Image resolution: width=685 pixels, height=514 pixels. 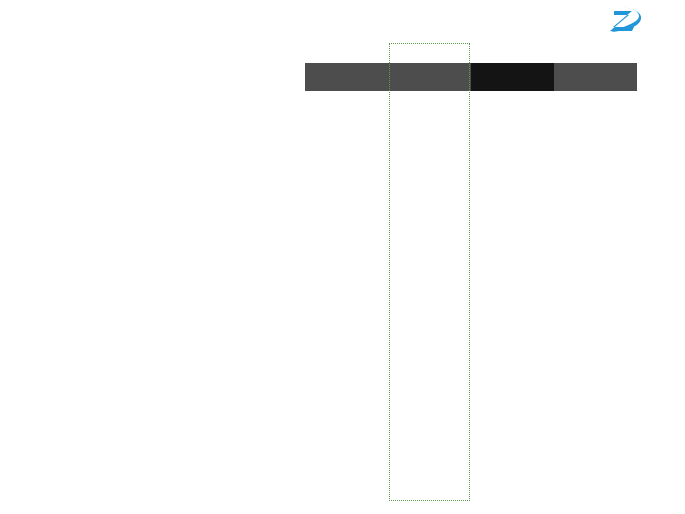 I want to click on highlight-column-outline, so click(x=429, y=281).